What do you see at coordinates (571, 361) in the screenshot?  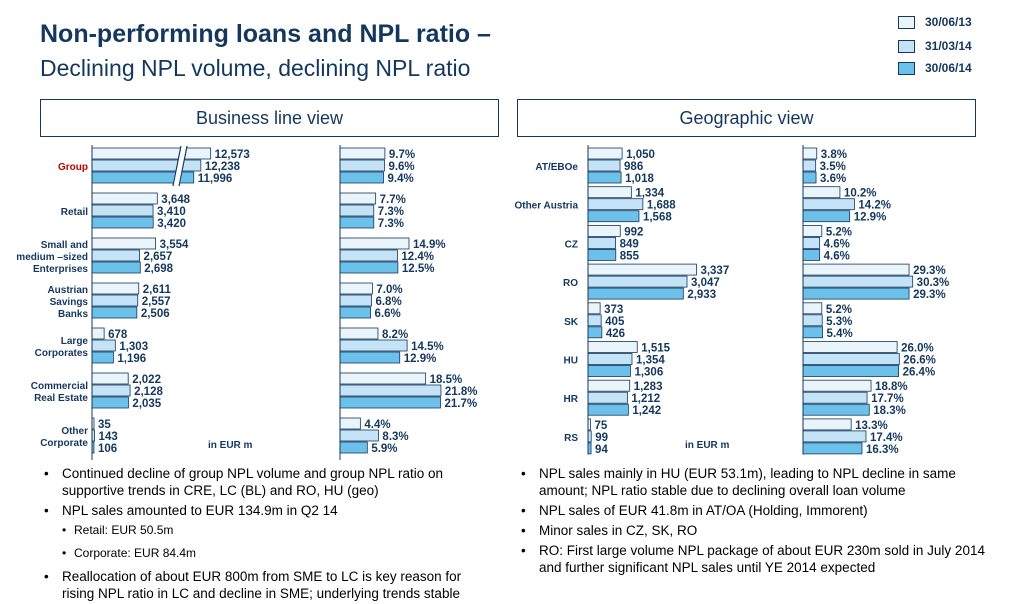 I see `category-label: HU` at bounding box center [571, 361].